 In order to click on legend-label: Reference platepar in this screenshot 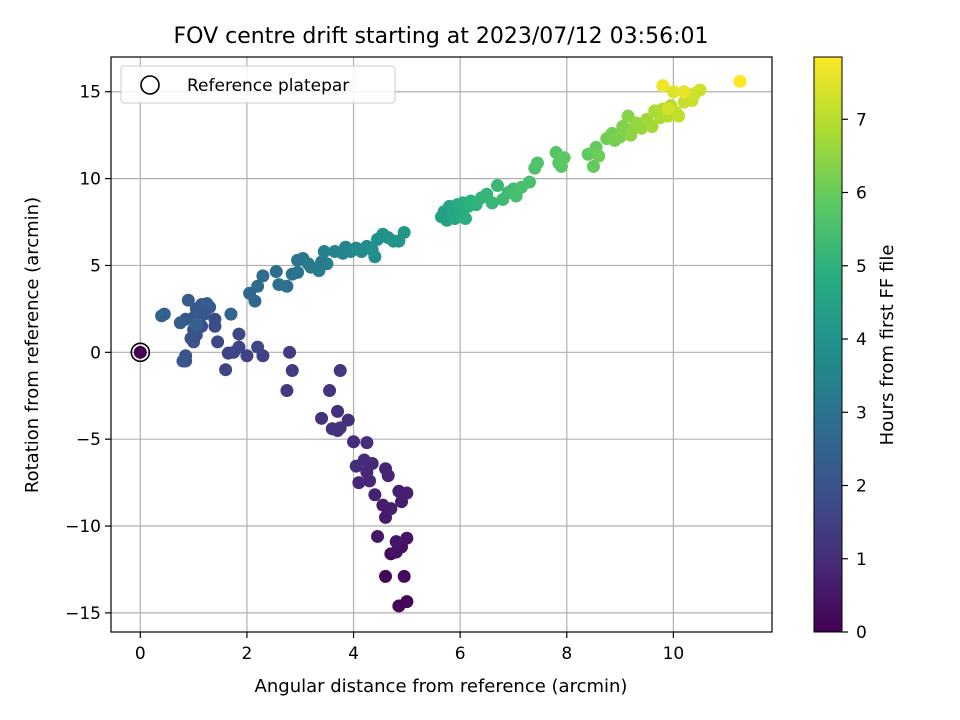, I will do `click(268, 86)`.